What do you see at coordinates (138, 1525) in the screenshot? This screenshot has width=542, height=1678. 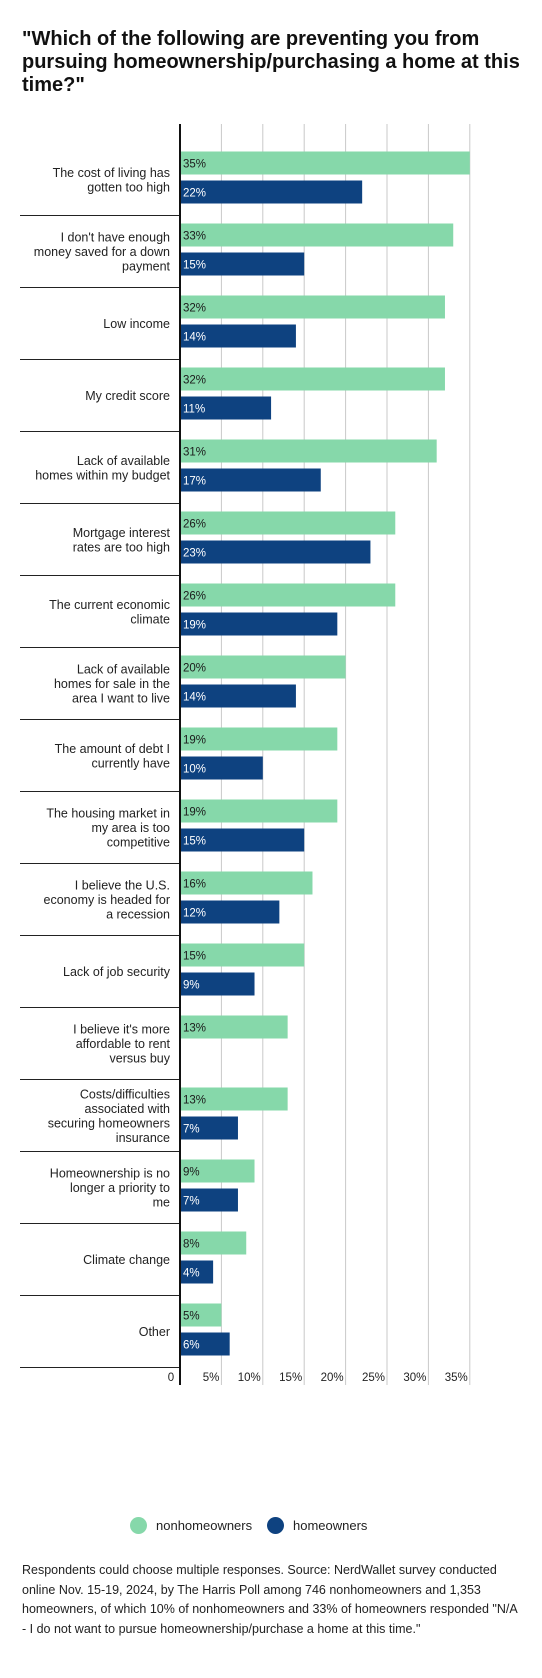 I see `legend-swatch-nonhomeowners` at bounding box center [138, 1525].